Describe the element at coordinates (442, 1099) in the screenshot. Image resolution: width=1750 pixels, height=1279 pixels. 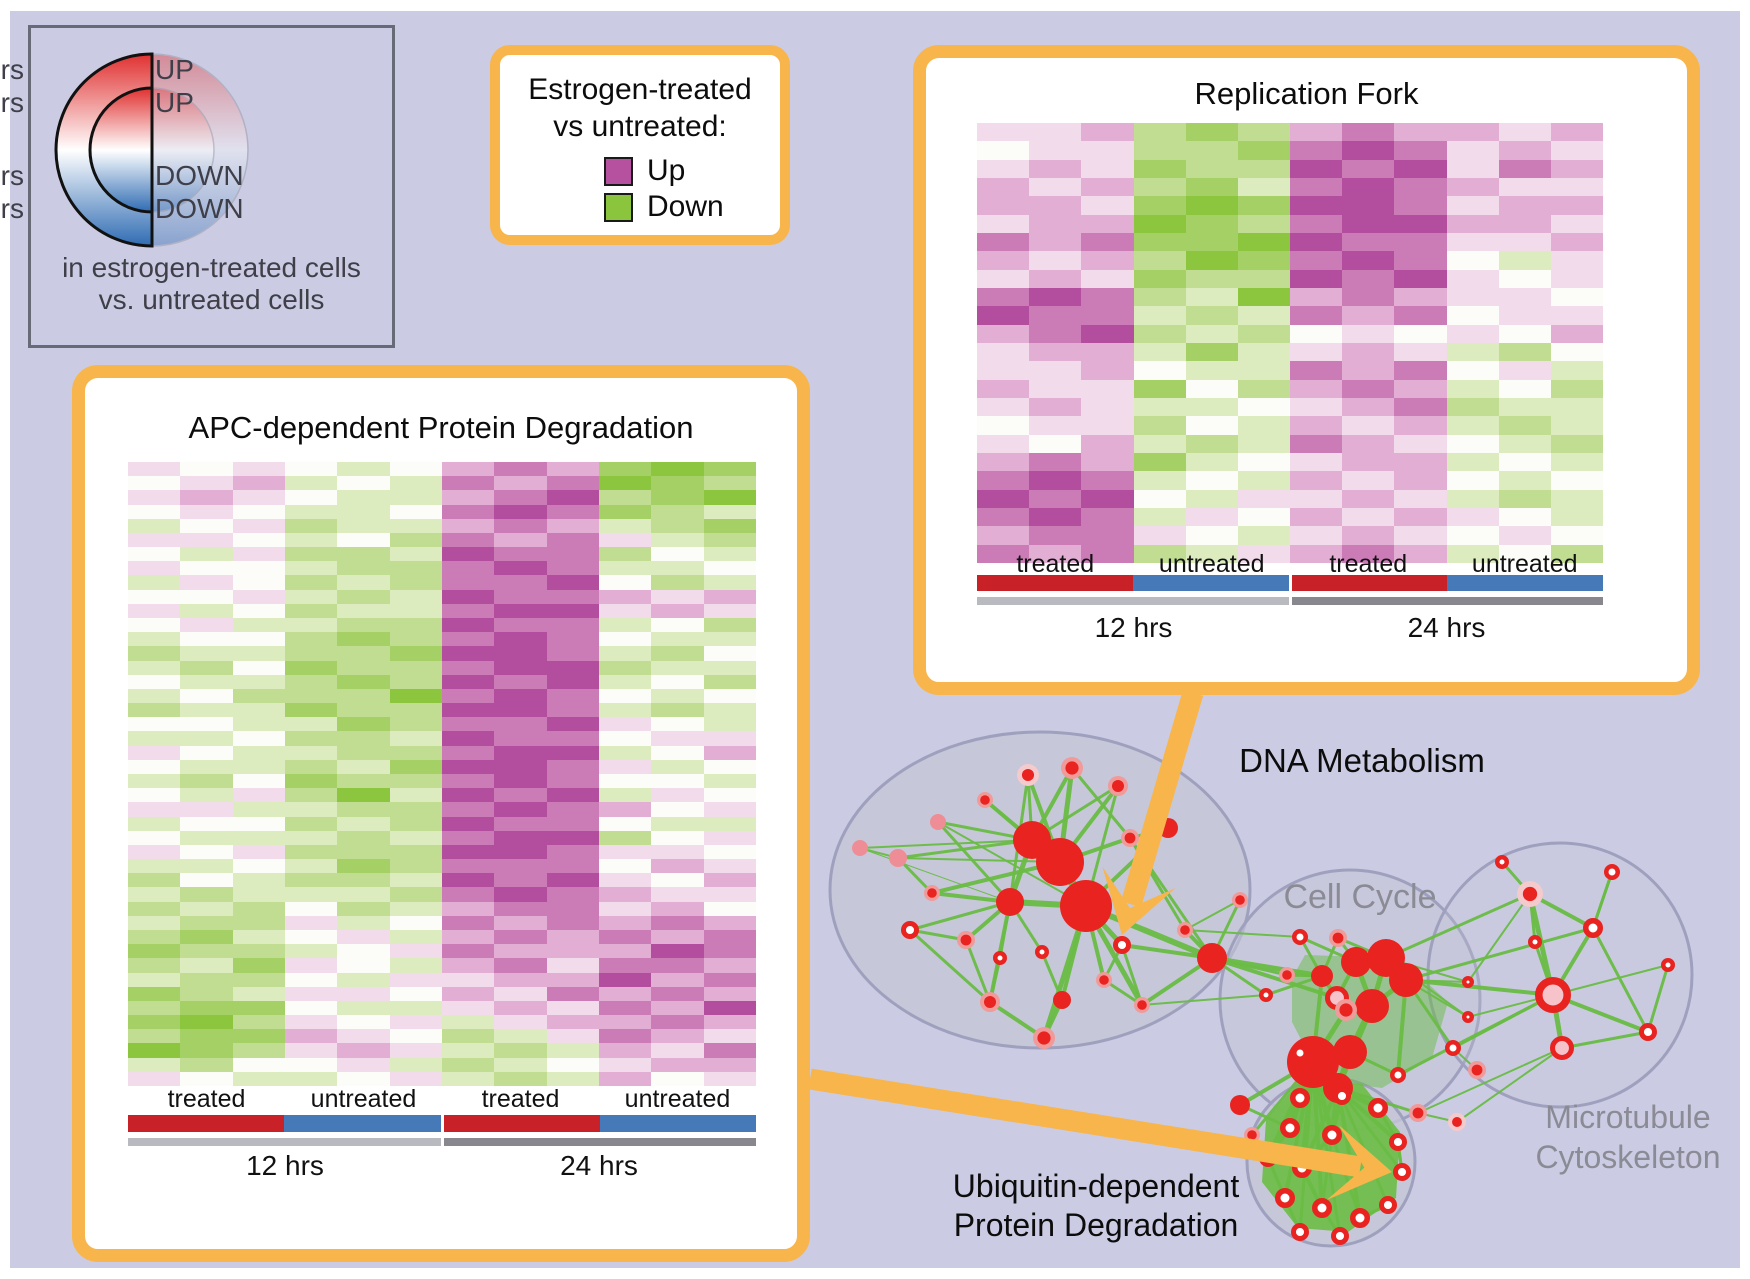
I see `apc-group-labels: treated untreated treated untreated` at that location.